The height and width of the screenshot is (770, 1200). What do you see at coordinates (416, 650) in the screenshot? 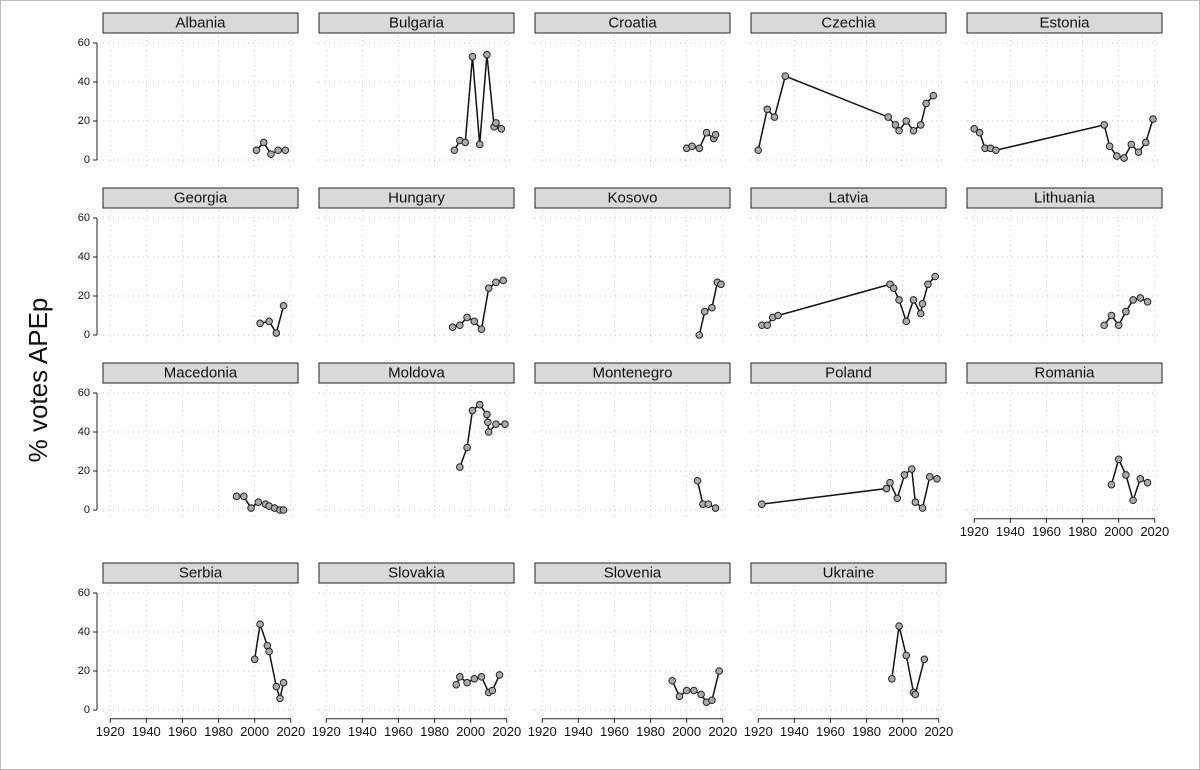
I see `panel: Slovakia 1920 1940 1960 1980 2000 2020` at bounding box center [416, 650].